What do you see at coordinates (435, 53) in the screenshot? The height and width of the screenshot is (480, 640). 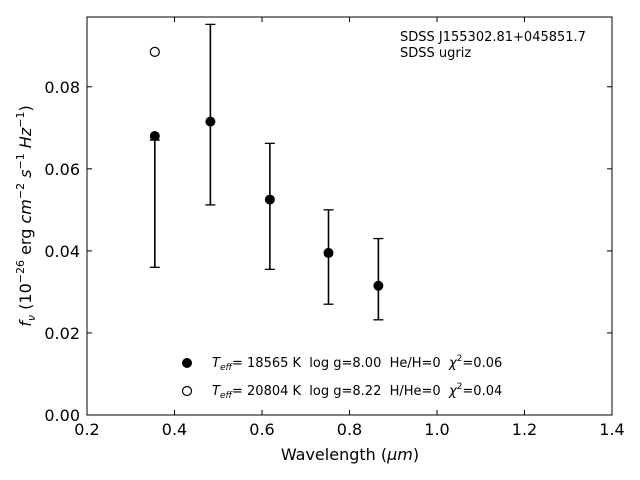 I see `survey-name: SDSS ugriz` at bounding box center [435, 53].